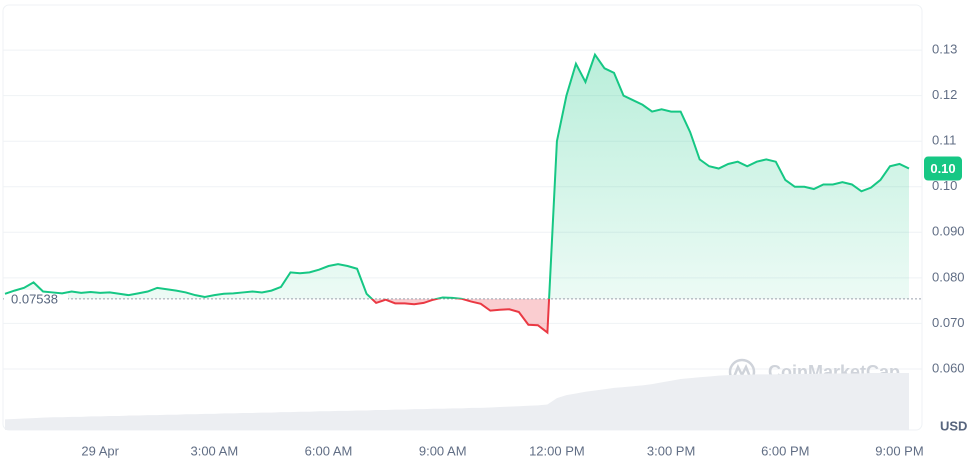  I want to click on current-price-label: 0.10, so click(942, 168).